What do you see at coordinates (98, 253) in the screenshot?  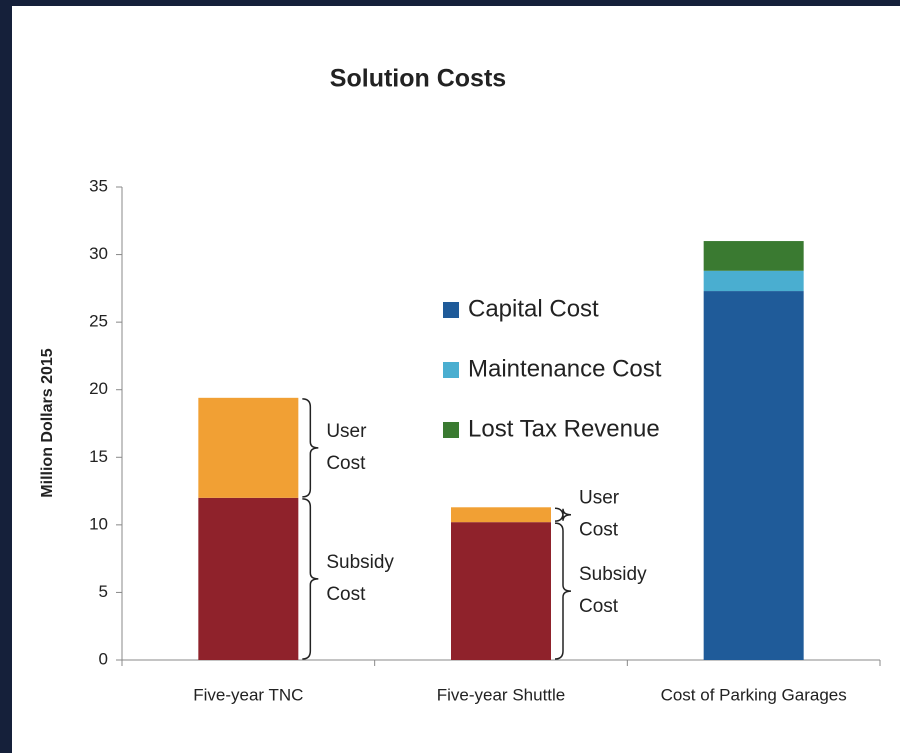 I see `y-tick-label: 30` at bounding box center [98, 253].